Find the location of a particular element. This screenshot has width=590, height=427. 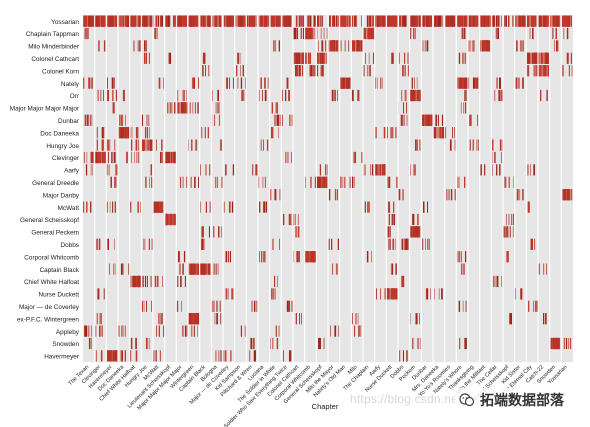

y-tick-label: Doc Daneeka is located at coordinates (59, 133).